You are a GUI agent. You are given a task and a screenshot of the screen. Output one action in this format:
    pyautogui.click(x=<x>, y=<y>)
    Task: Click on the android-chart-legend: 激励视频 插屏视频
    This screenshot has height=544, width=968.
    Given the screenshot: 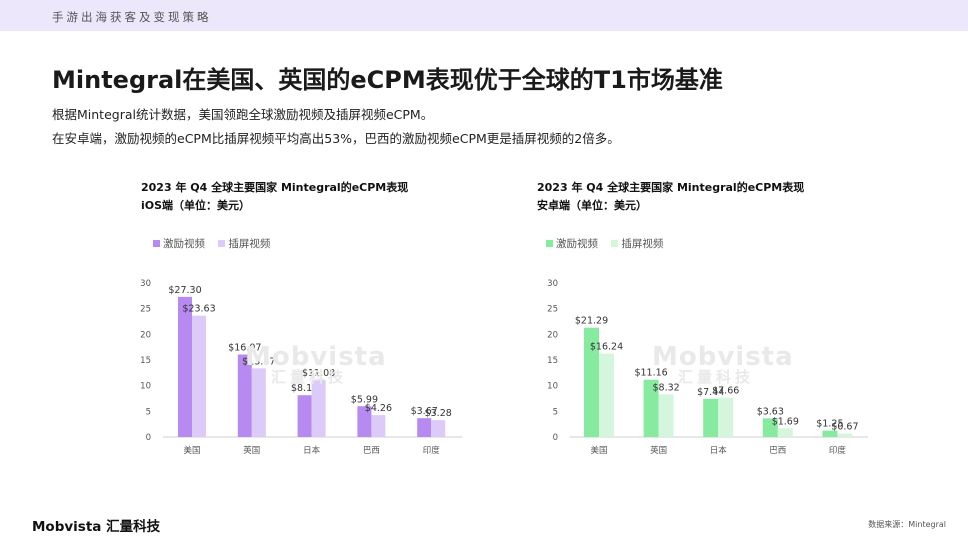 What is the action you would take?
    pyautogui.click(x=609, y=243)
    